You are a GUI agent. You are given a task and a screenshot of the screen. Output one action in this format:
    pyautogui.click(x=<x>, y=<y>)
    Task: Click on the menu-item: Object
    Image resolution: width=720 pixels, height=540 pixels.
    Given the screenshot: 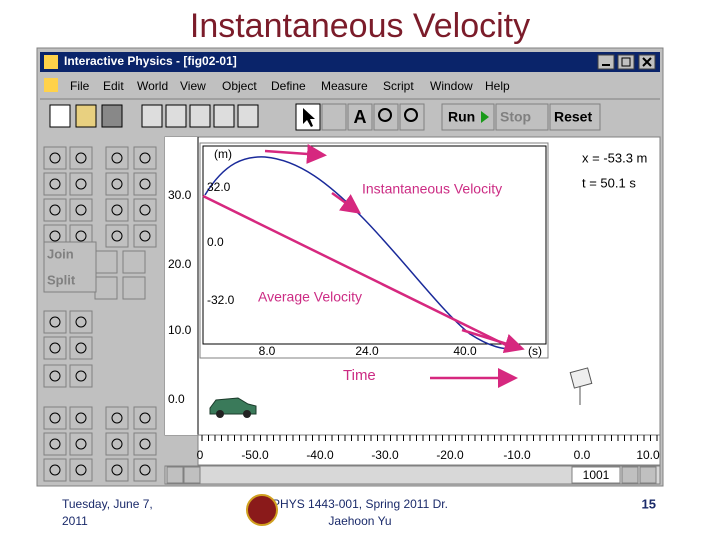 What is the action you would take?
    pyautogui.click(x=239, y=86)
    